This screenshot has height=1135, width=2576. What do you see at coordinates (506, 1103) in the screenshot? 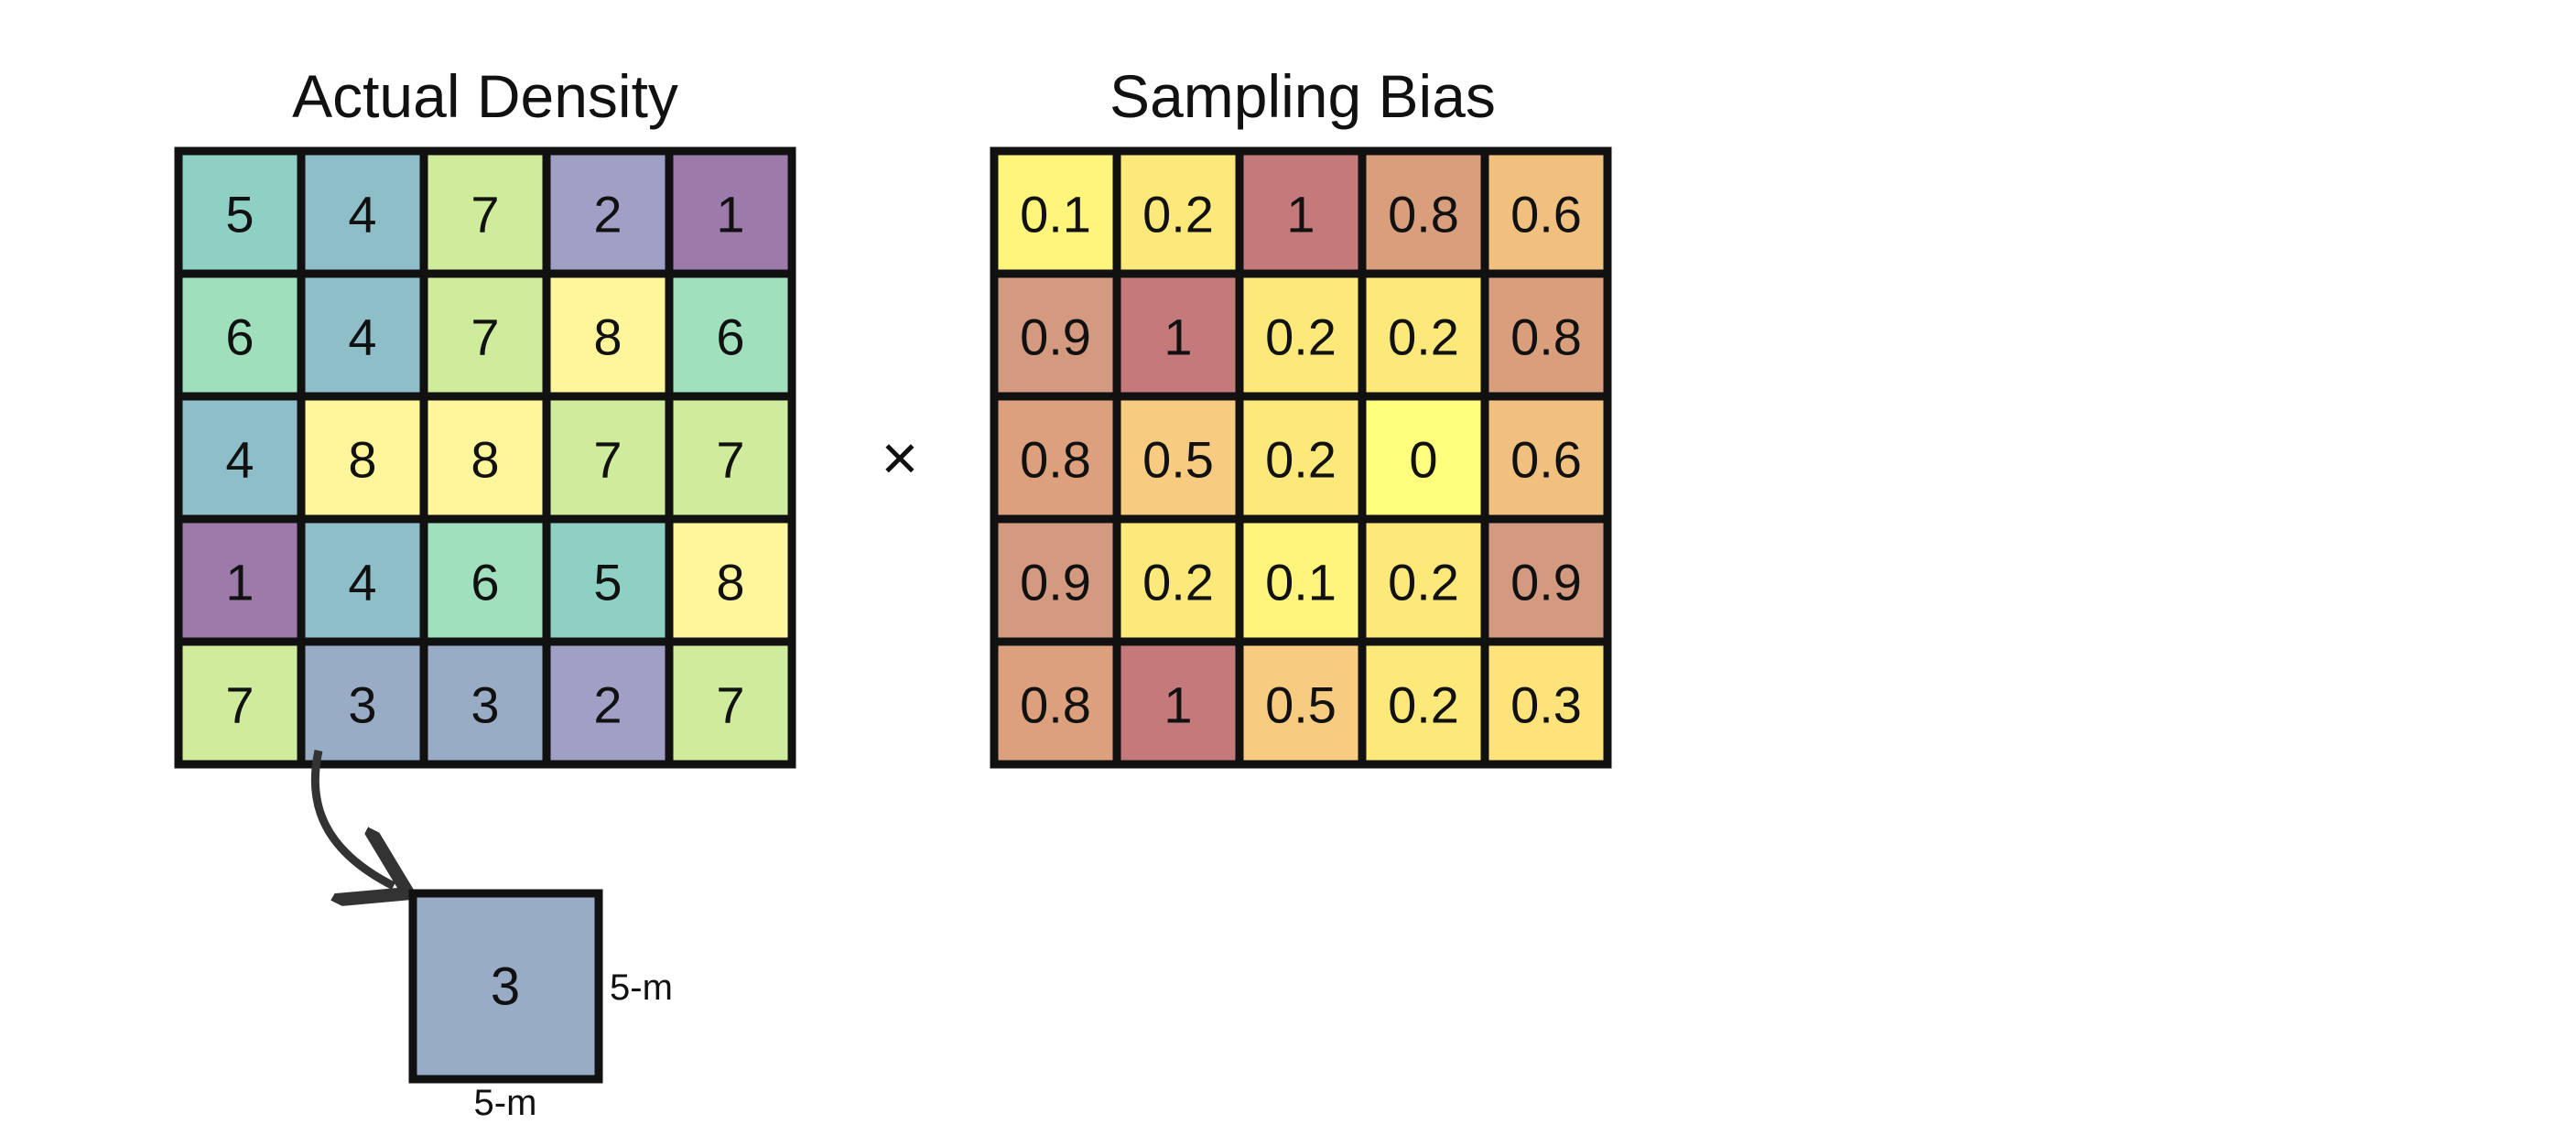
I see `zoom-bottom-label: 5-m` at bounding box center [506, 1103].